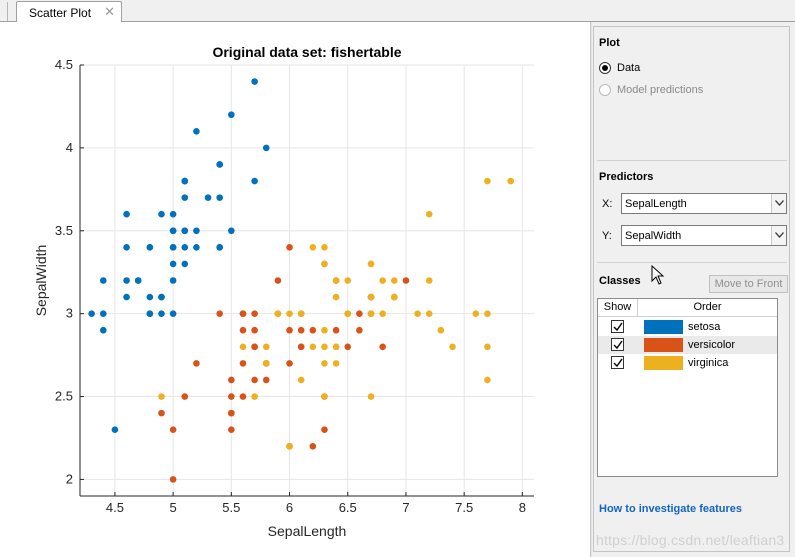  Describe the element at coordinates (109, 11) in the screenshot. I see `close-icon: ✕` at that location.